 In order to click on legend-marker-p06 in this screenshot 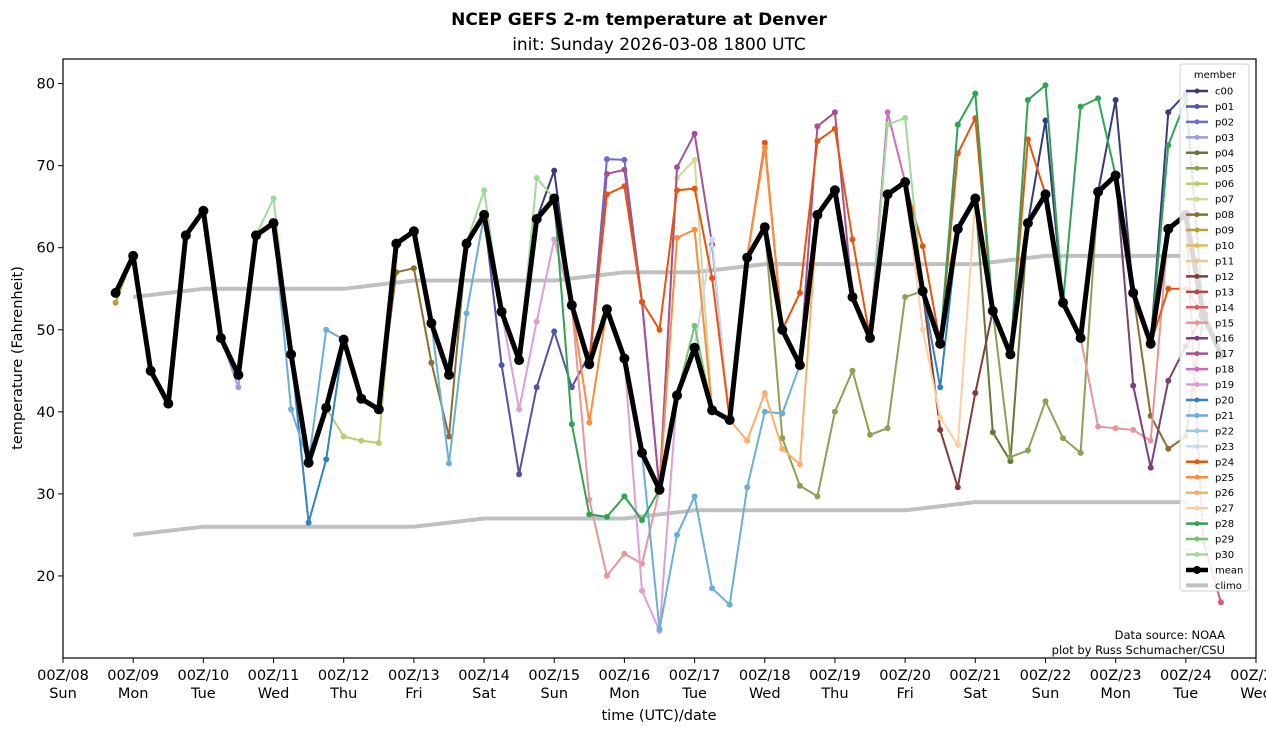, I will do `click(1197, 184)`.